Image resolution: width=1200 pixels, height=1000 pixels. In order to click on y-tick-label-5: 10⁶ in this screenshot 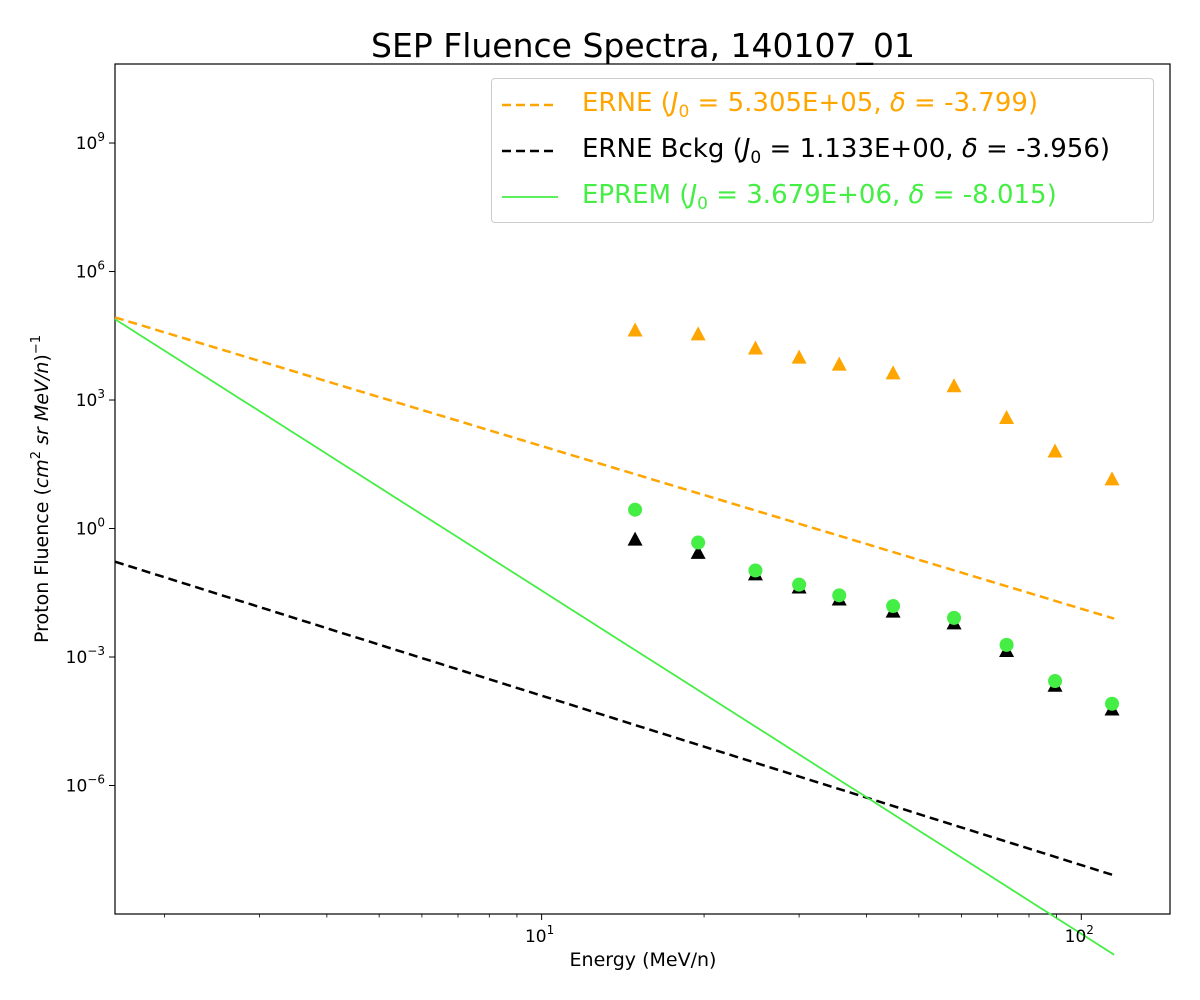, I will do `click(90, 271)`.